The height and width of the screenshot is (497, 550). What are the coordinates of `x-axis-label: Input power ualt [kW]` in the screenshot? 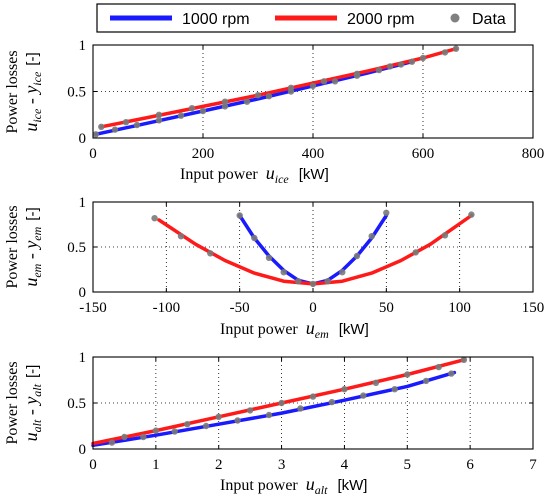 It's located at (293, 485).